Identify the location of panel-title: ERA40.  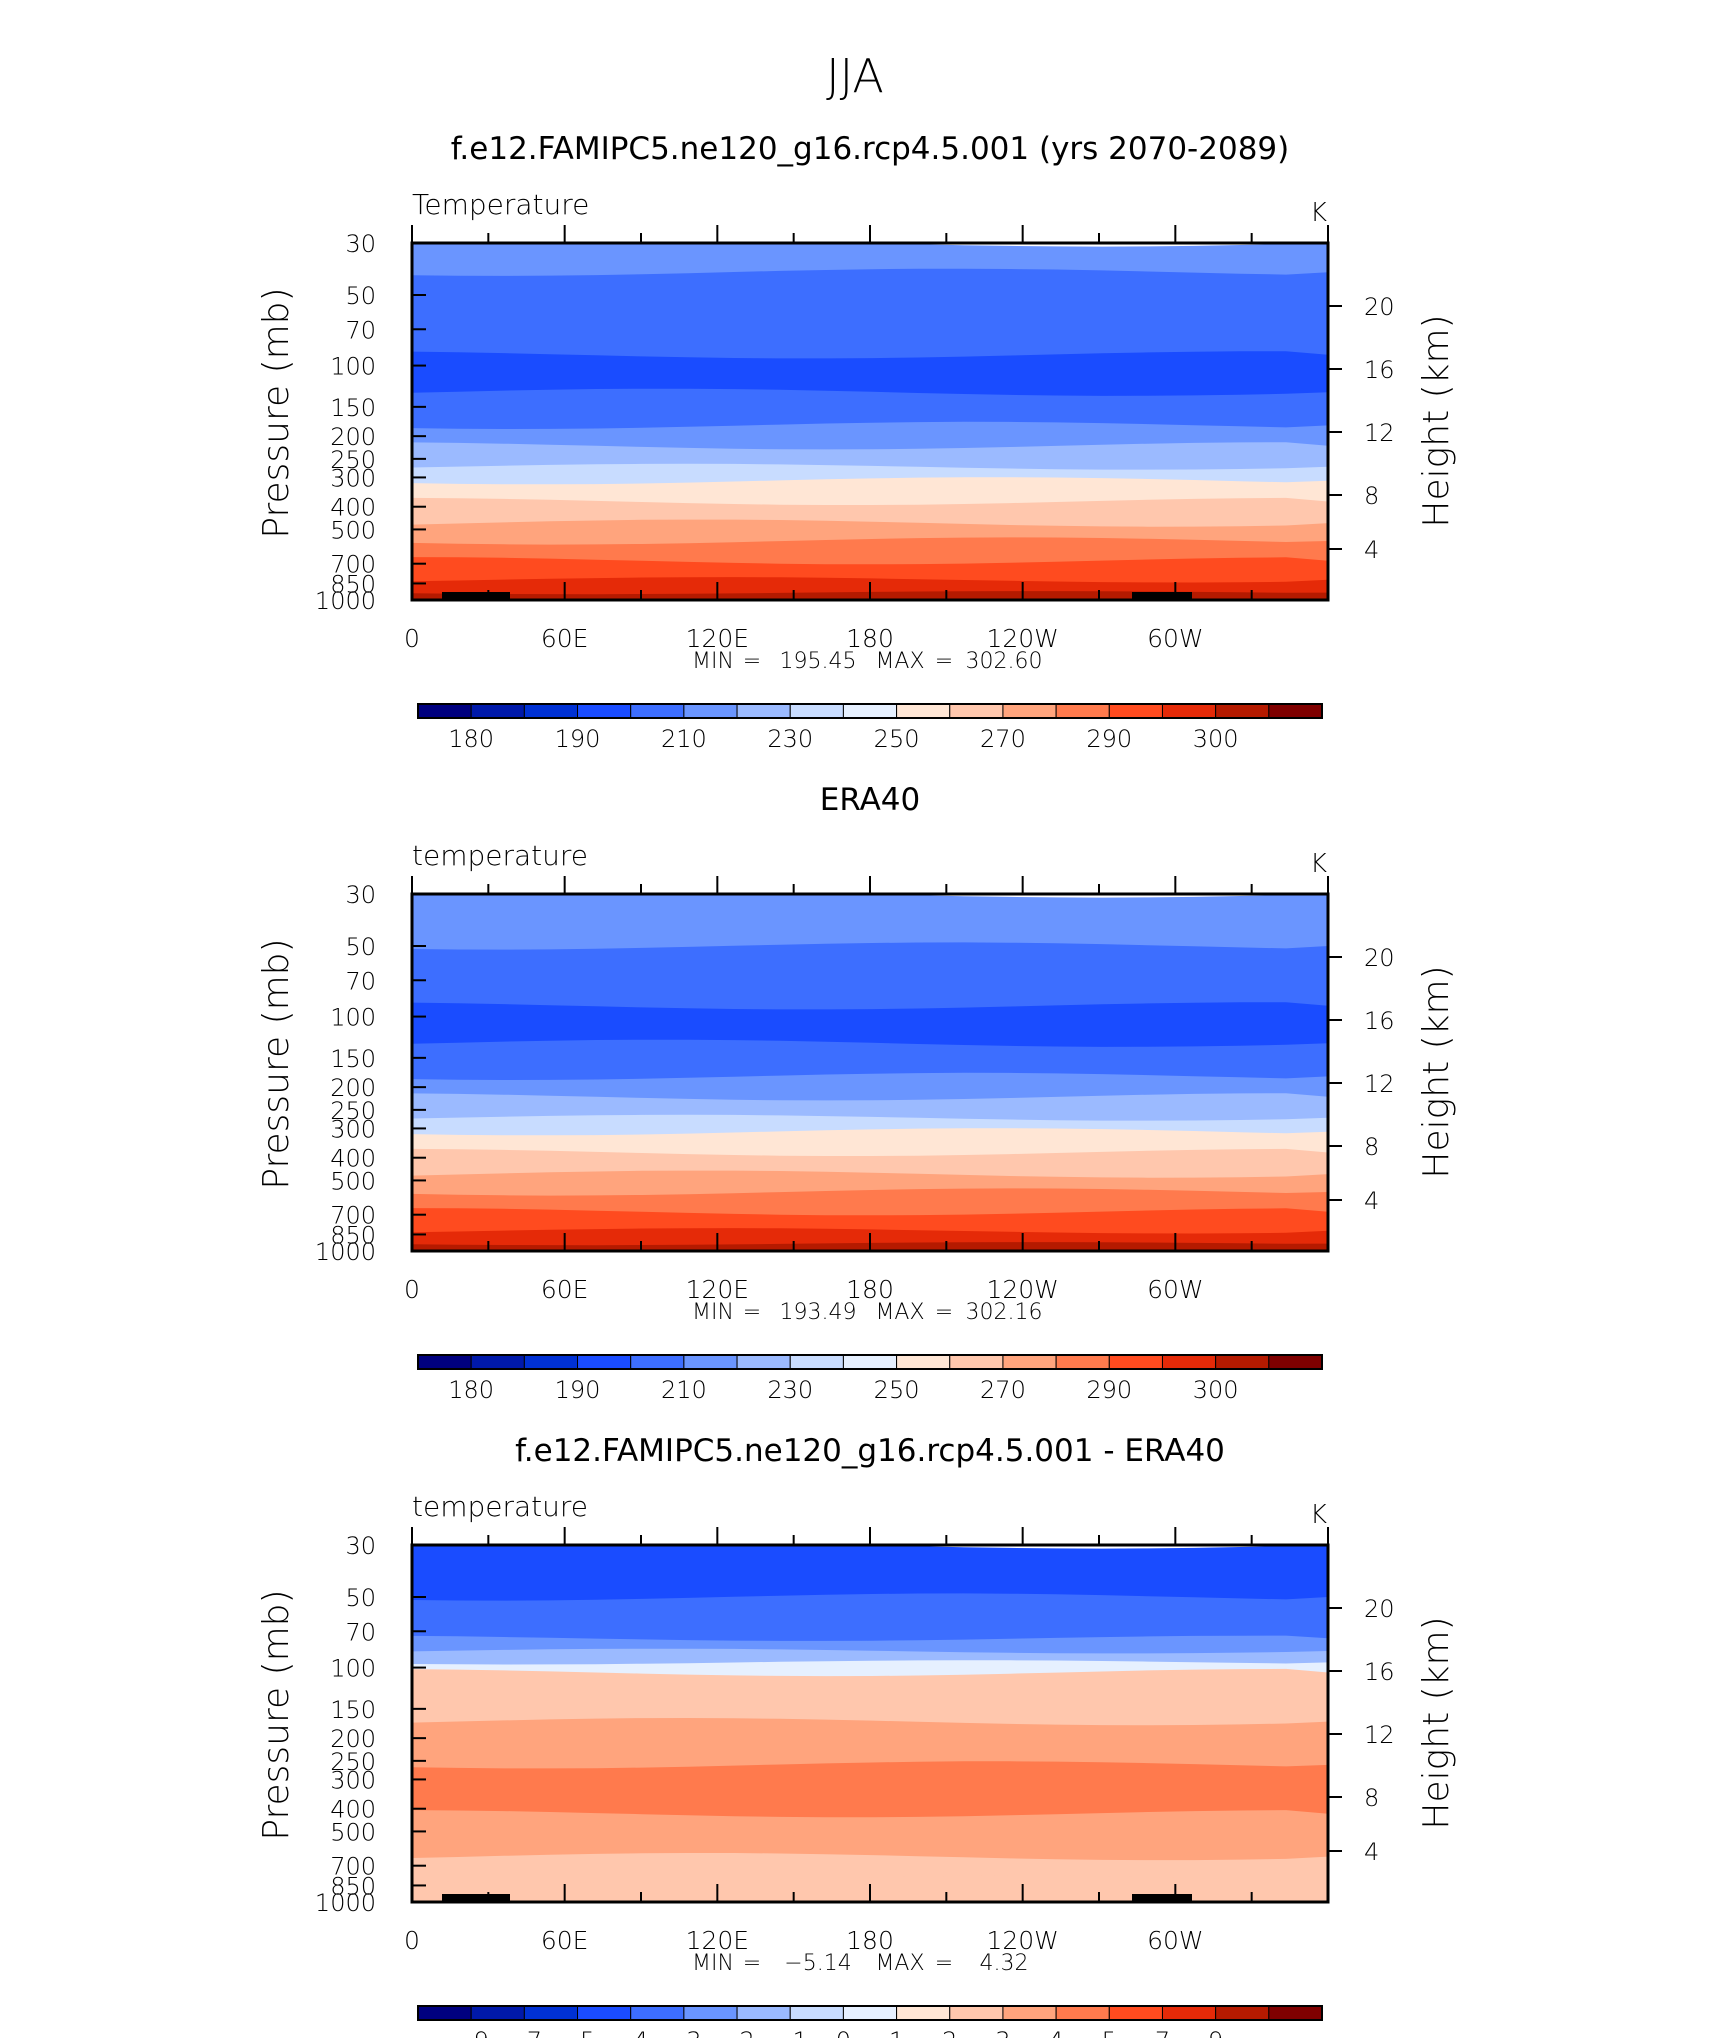
(870, 800).